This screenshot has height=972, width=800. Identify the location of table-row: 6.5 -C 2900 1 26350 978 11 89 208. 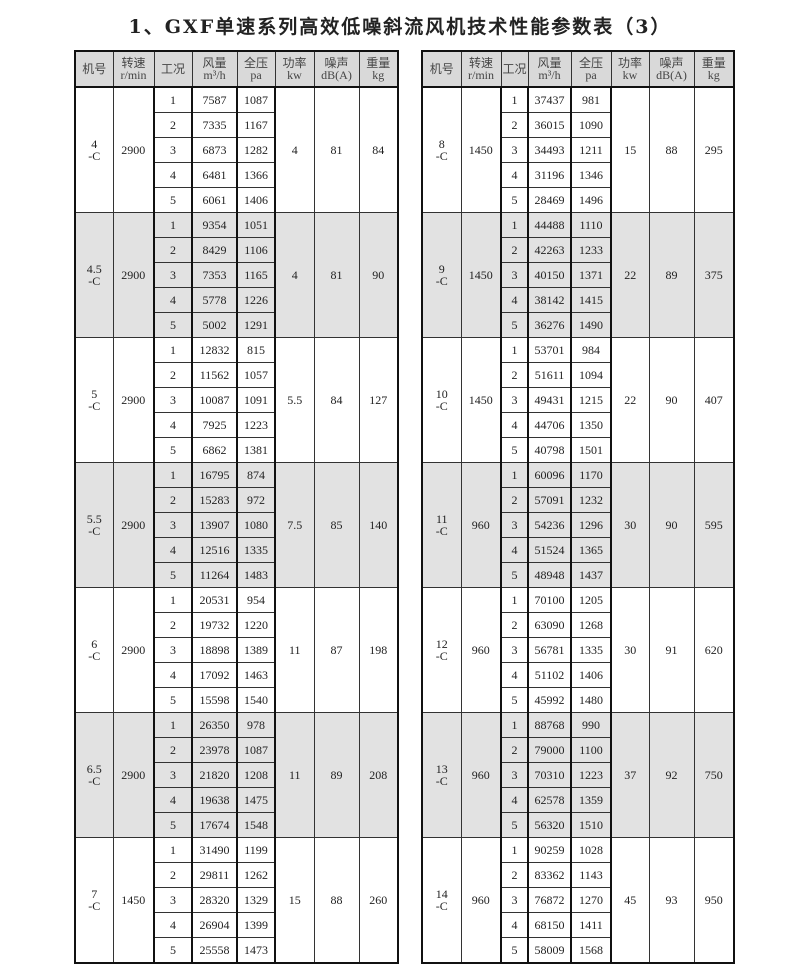
(236, 775).